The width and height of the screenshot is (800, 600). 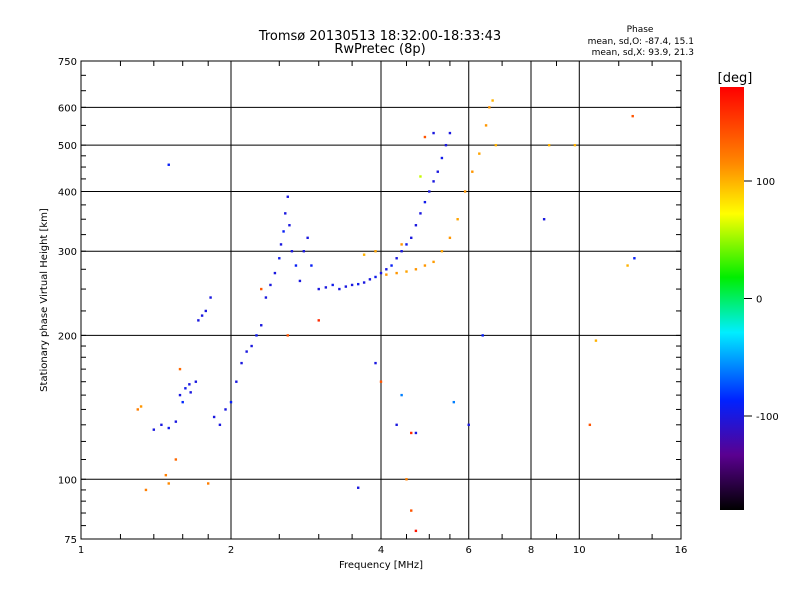 I want to click on y-tick-label: 300, so click(x=67, y=252).